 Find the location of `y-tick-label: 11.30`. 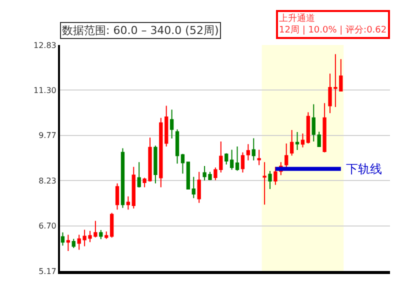

y-tick-label: 11.30 is located at coordinates (44, 90).